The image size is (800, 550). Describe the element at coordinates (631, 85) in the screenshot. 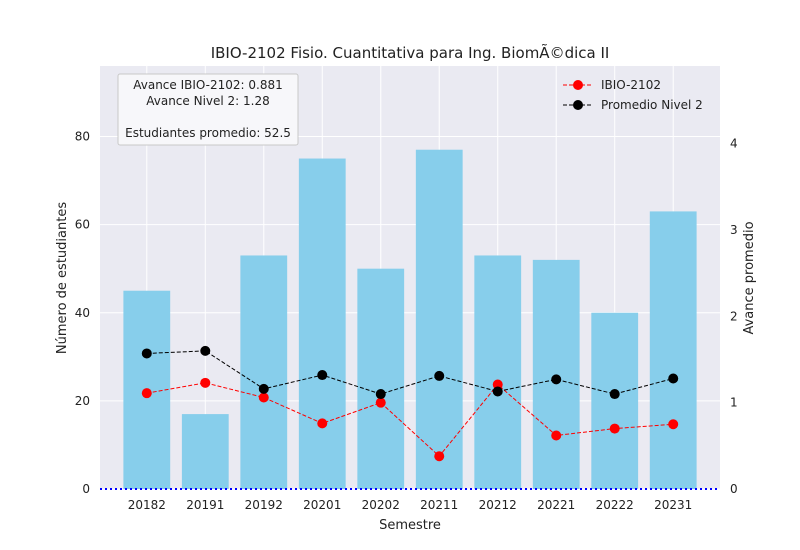

I see `legend-label-ibio: IBIO-2102` at that location.